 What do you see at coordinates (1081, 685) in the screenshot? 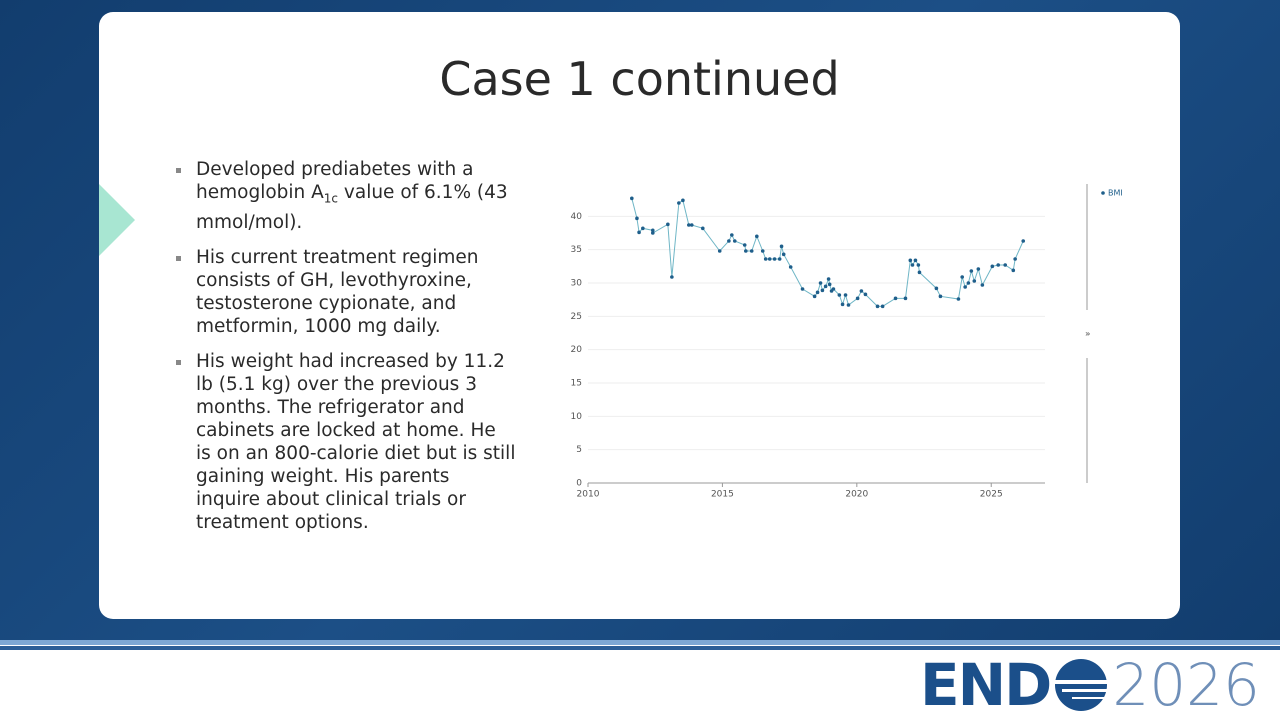
I see `logo-globe` at bounding box center [1081, 685].